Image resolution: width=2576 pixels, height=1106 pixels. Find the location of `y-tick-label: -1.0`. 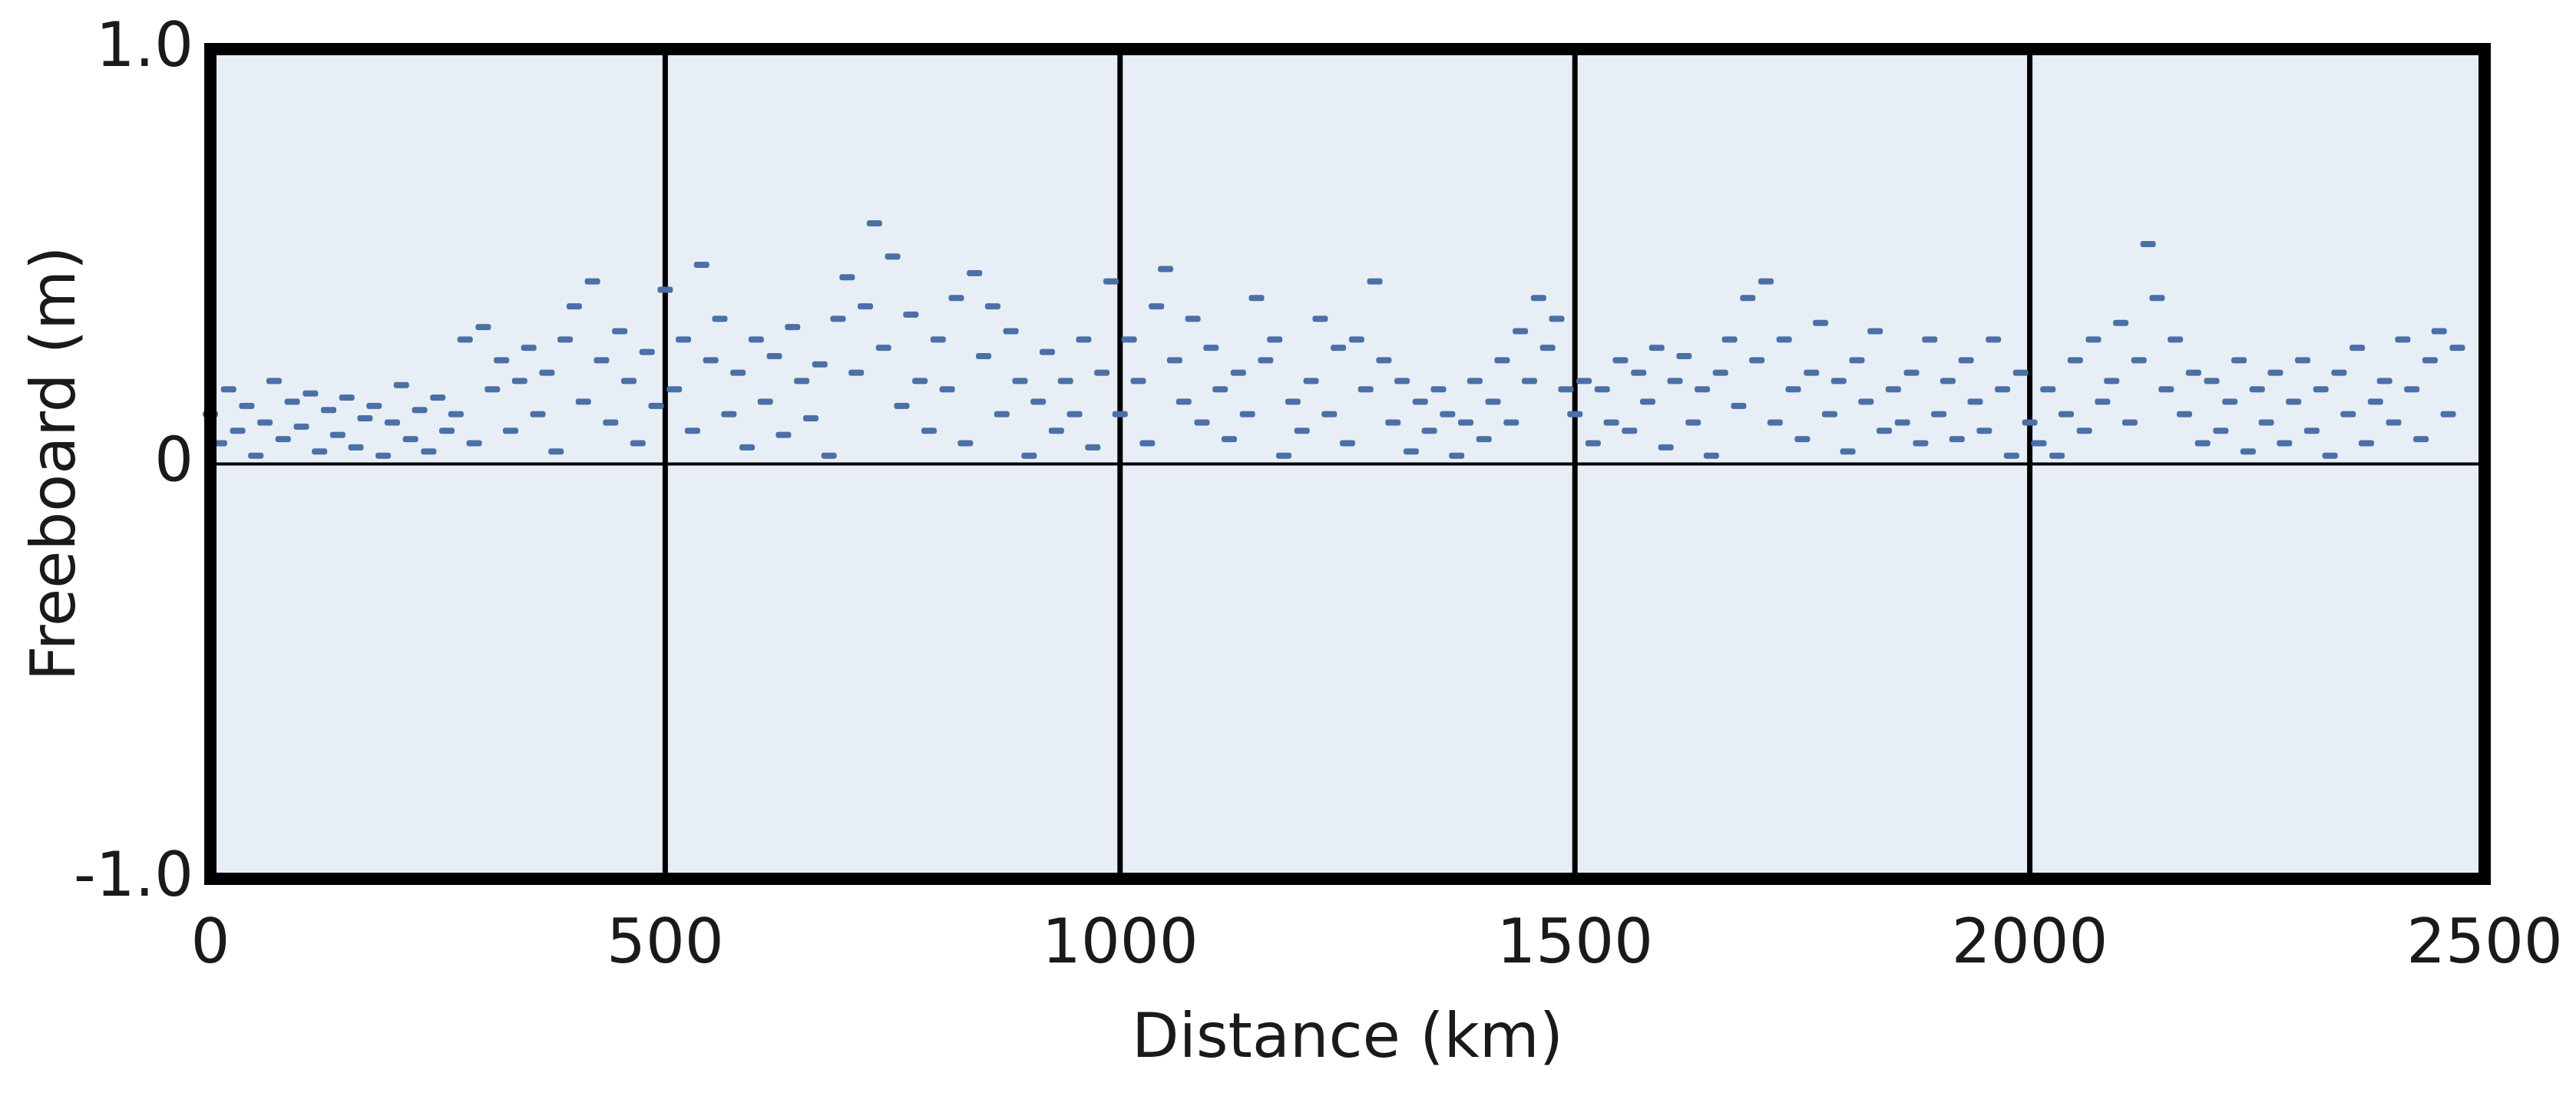

y-tick-label: -1.0 is located at coordinates (133, 874).